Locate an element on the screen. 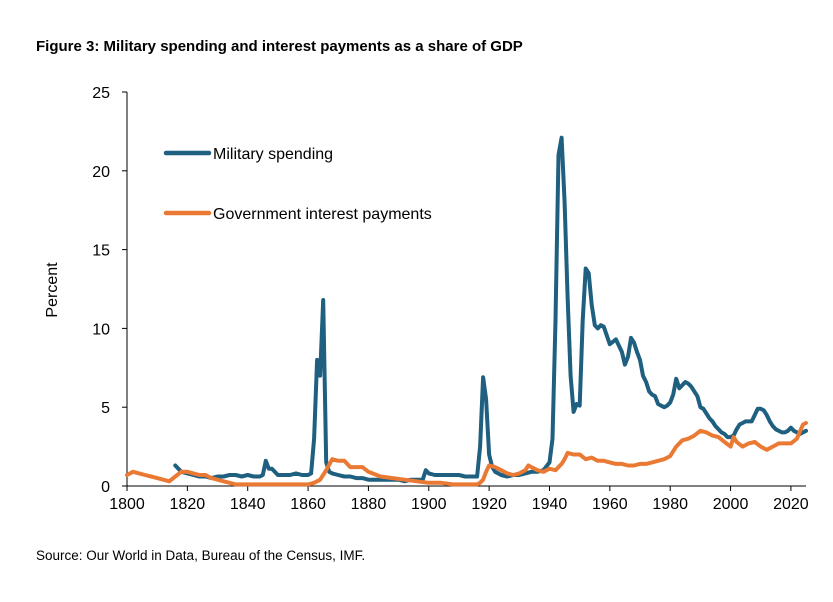  y-tick-label: 20 is located at coordinates (101, 172).